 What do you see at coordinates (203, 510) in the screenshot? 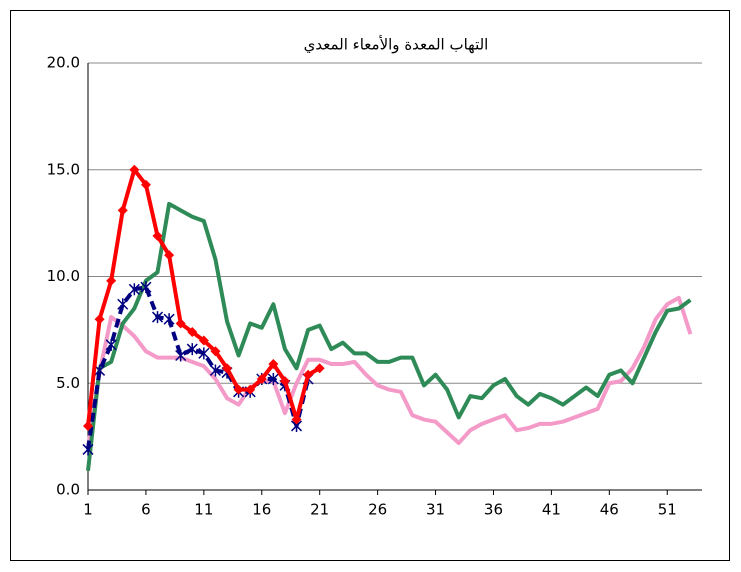
I see `x-tick-label: 11` at bounding box center [203, 510].